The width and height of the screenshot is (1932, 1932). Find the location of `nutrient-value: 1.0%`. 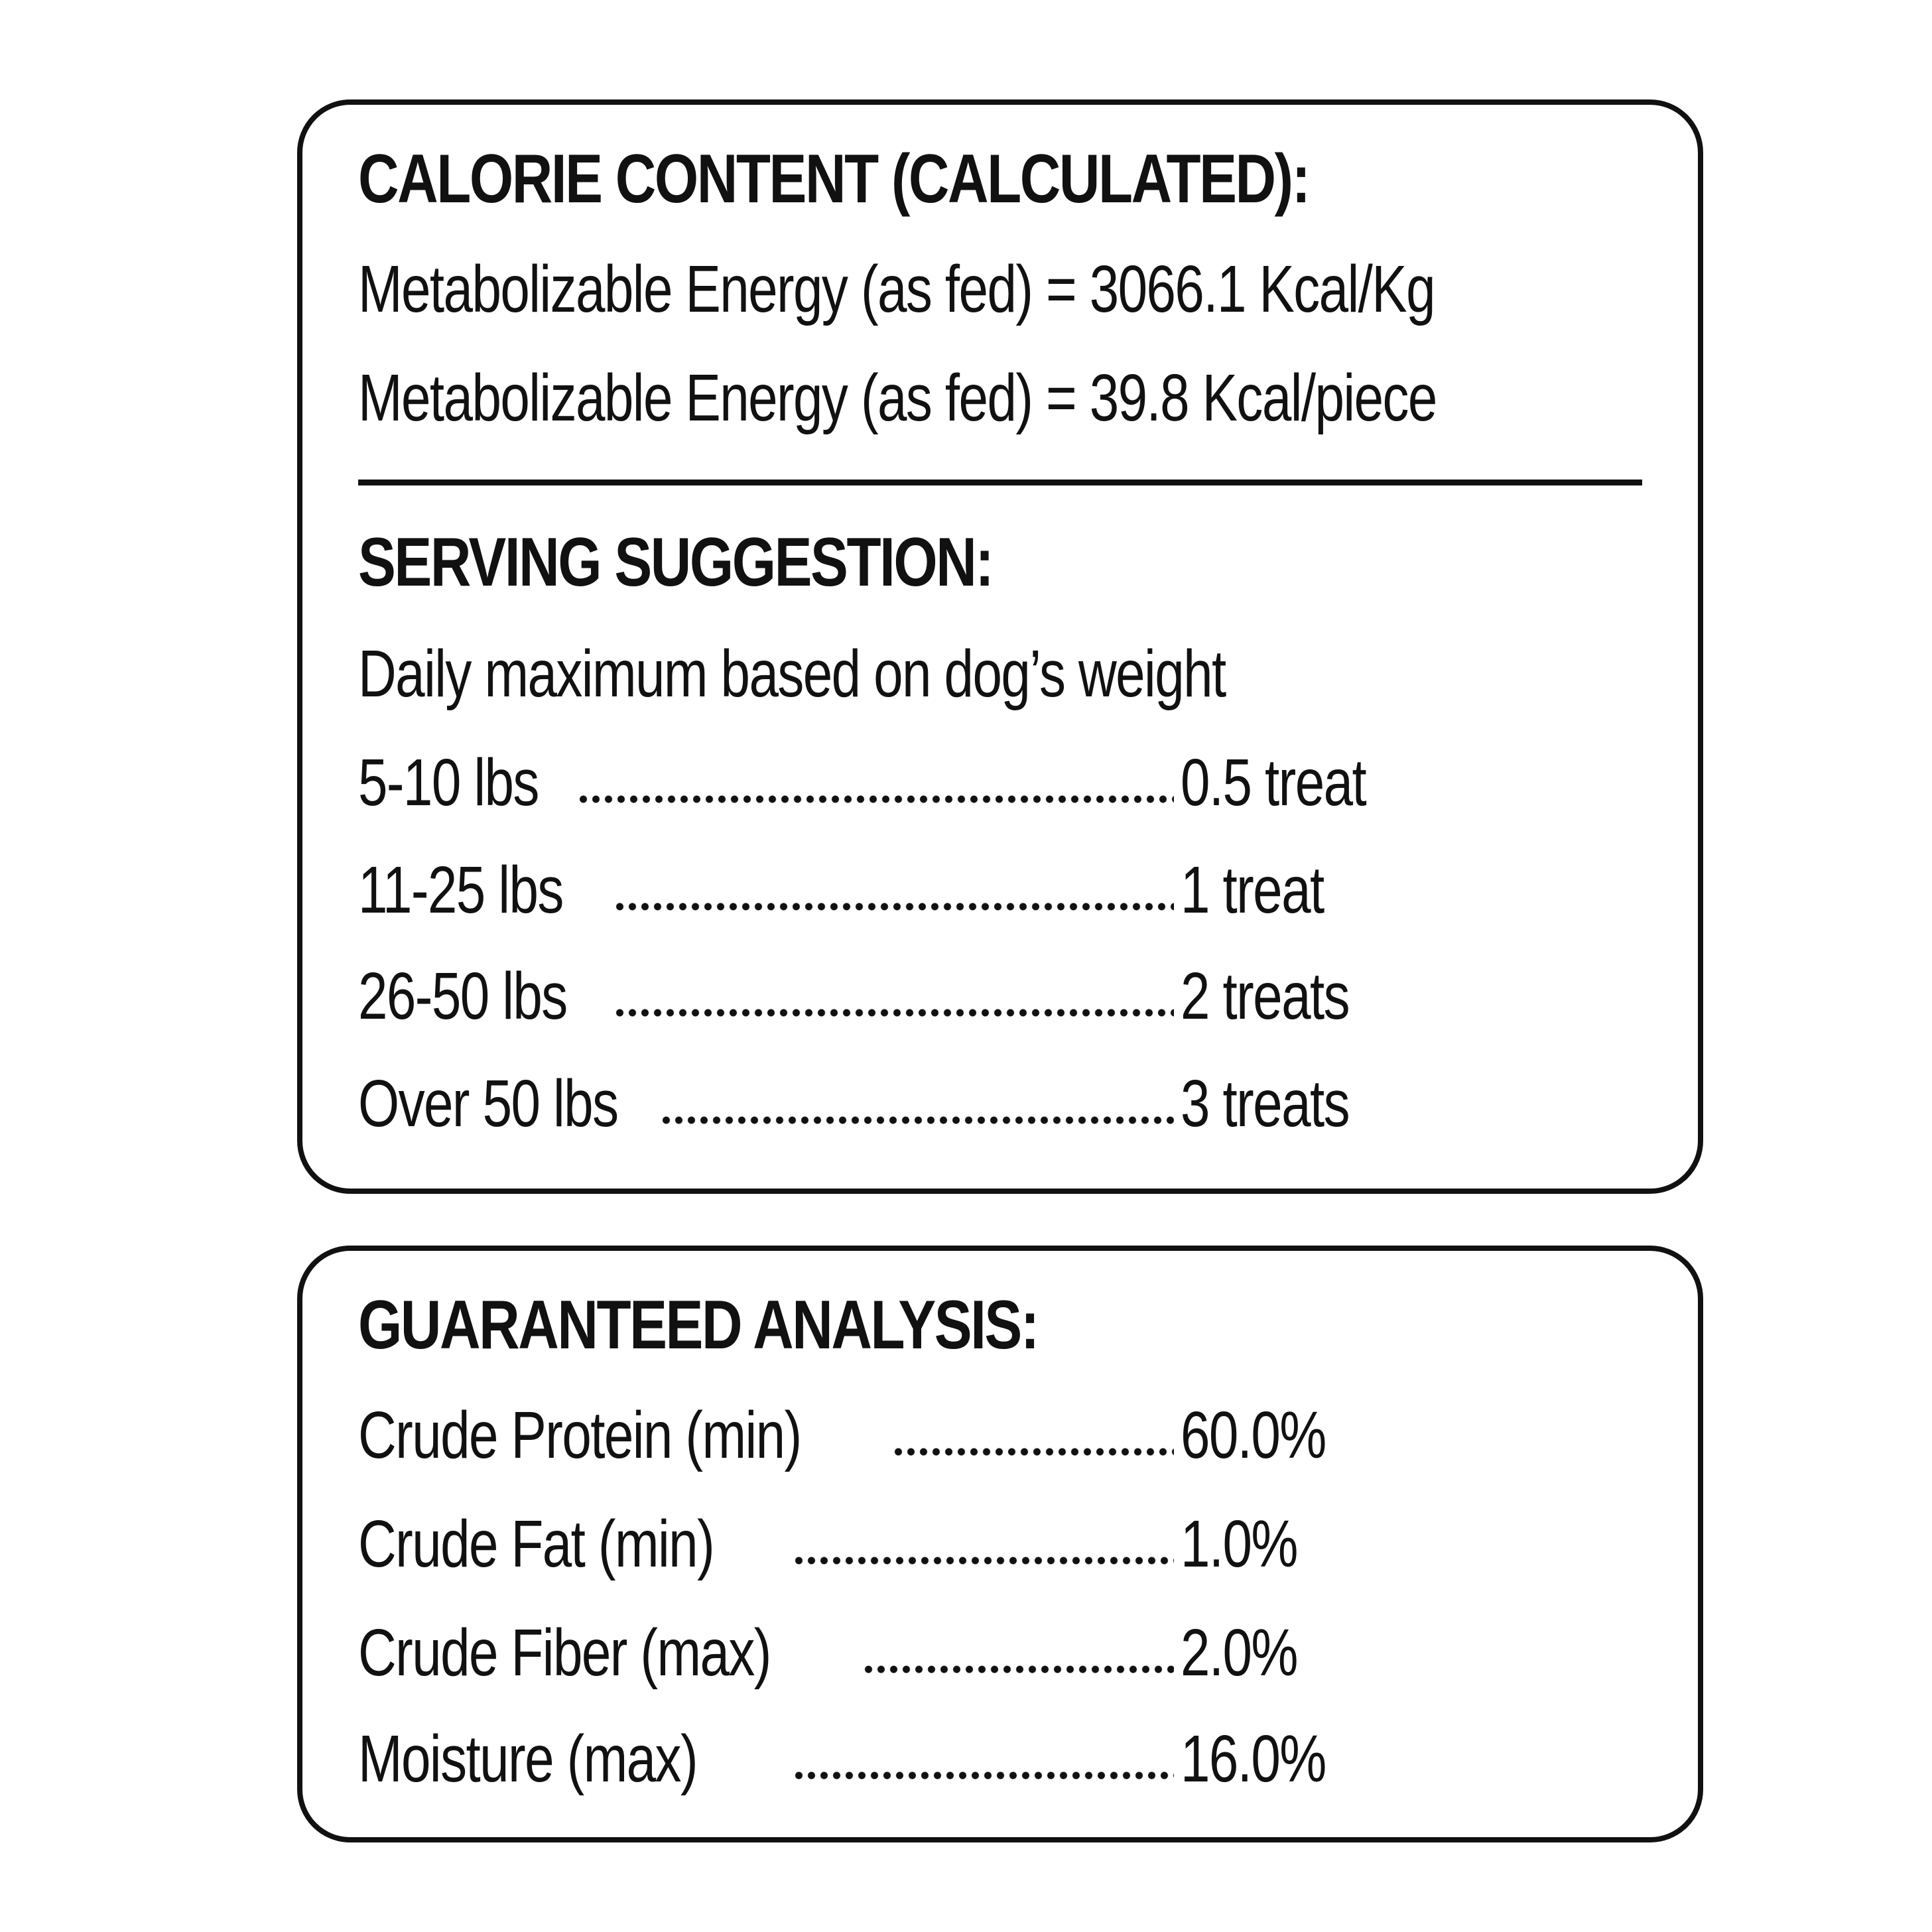

nutrient-value: 1.0% is located at coordinates (1240, 1544).